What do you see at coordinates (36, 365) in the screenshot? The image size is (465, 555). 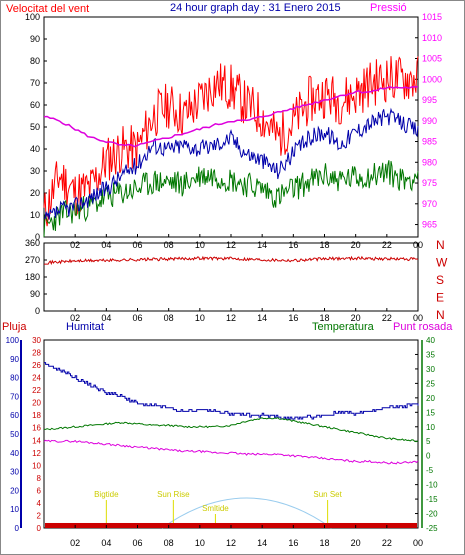 I see `rain-y-tick-label-13: 26` at bounding box center [36, 365].